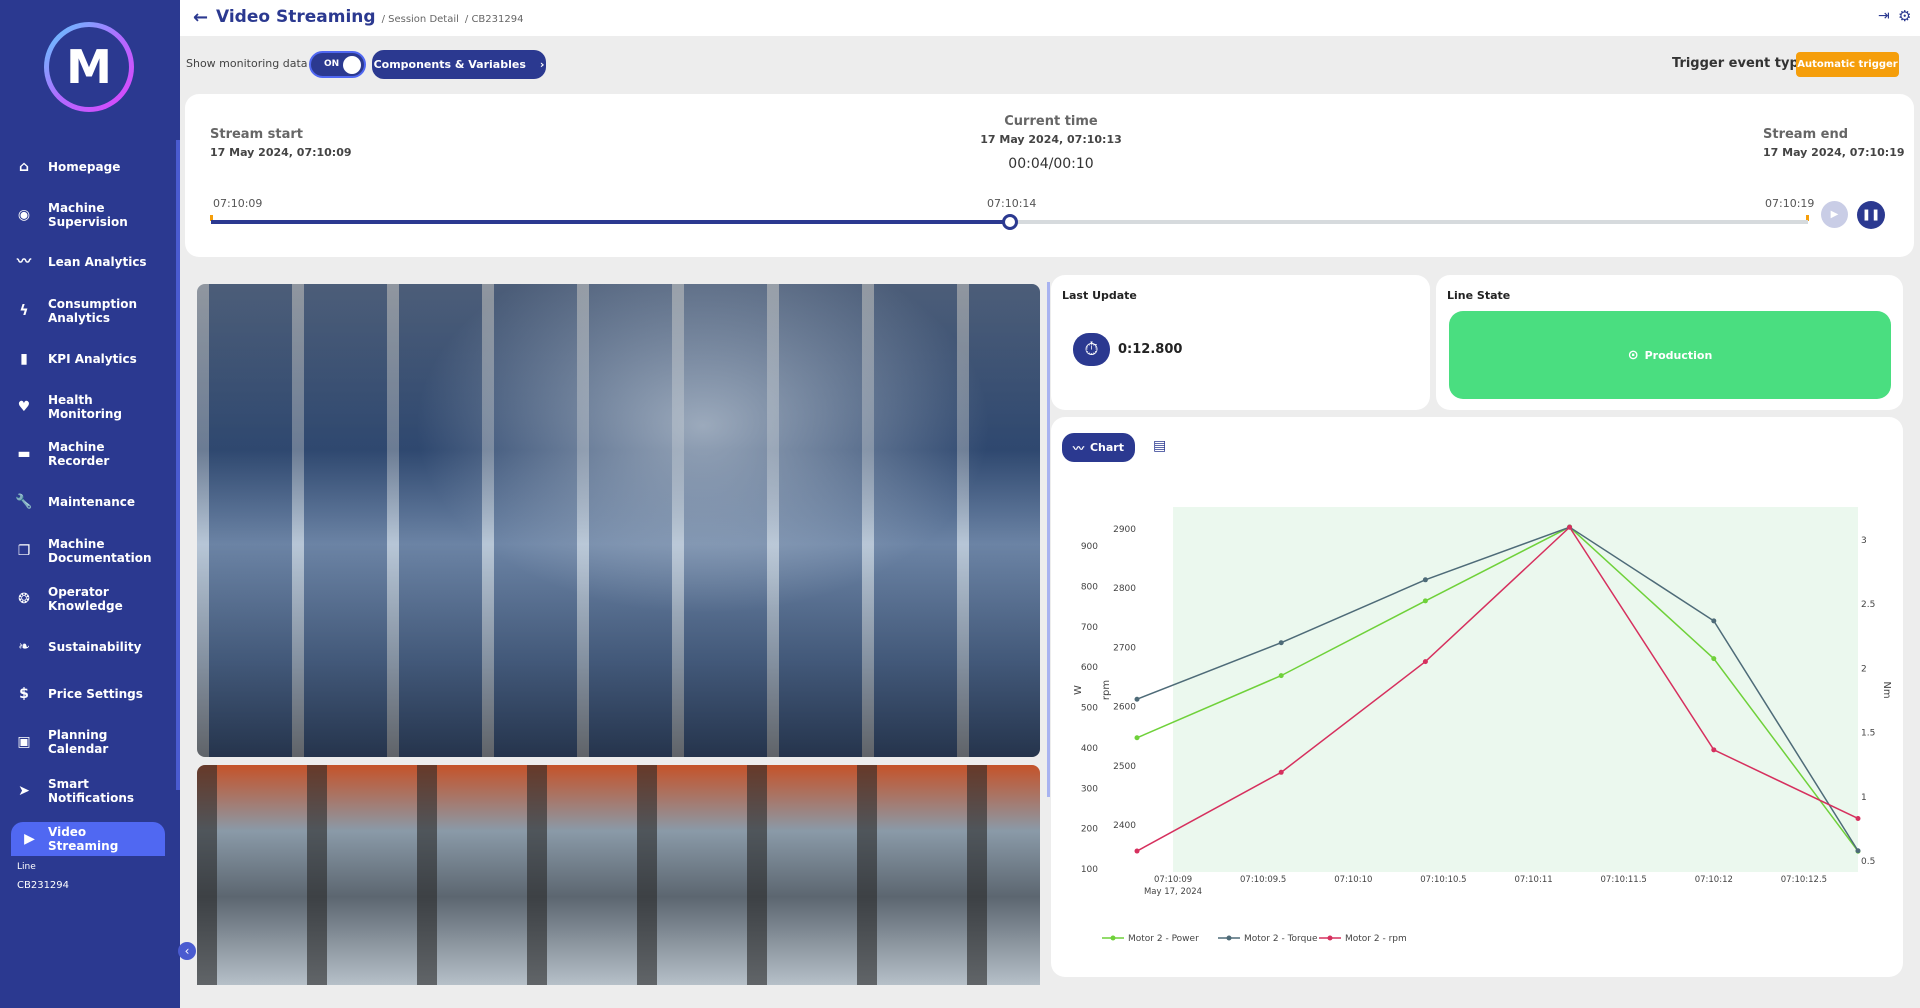 Image resolution: width=1920 pixels, height=1008 pixels. What do you see at coordinates (1533, 880) in the screenshot?
I see `x-tick-label: 07:10:11` at bounding box center [1533, 880].